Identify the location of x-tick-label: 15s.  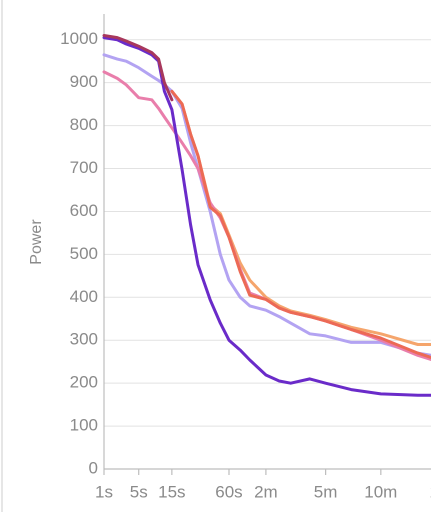
(171, 491).